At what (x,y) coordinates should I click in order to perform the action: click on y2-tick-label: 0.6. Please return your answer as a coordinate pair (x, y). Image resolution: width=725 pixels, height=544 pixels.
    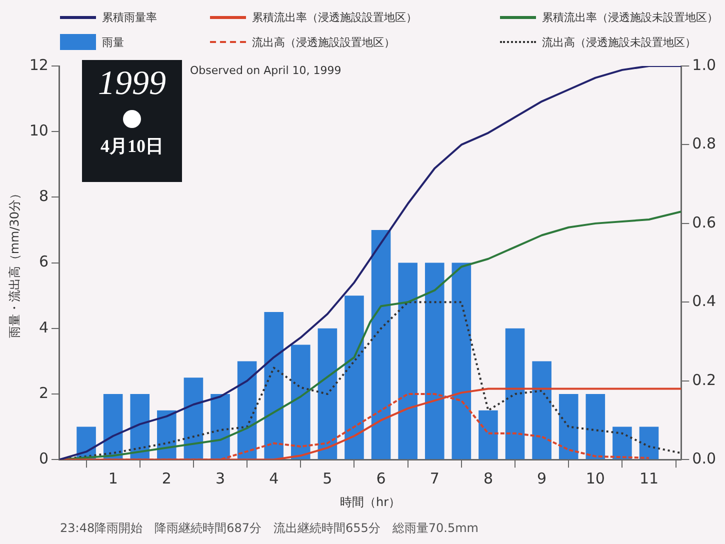
    Looking at the image, I should click on (704, 222).